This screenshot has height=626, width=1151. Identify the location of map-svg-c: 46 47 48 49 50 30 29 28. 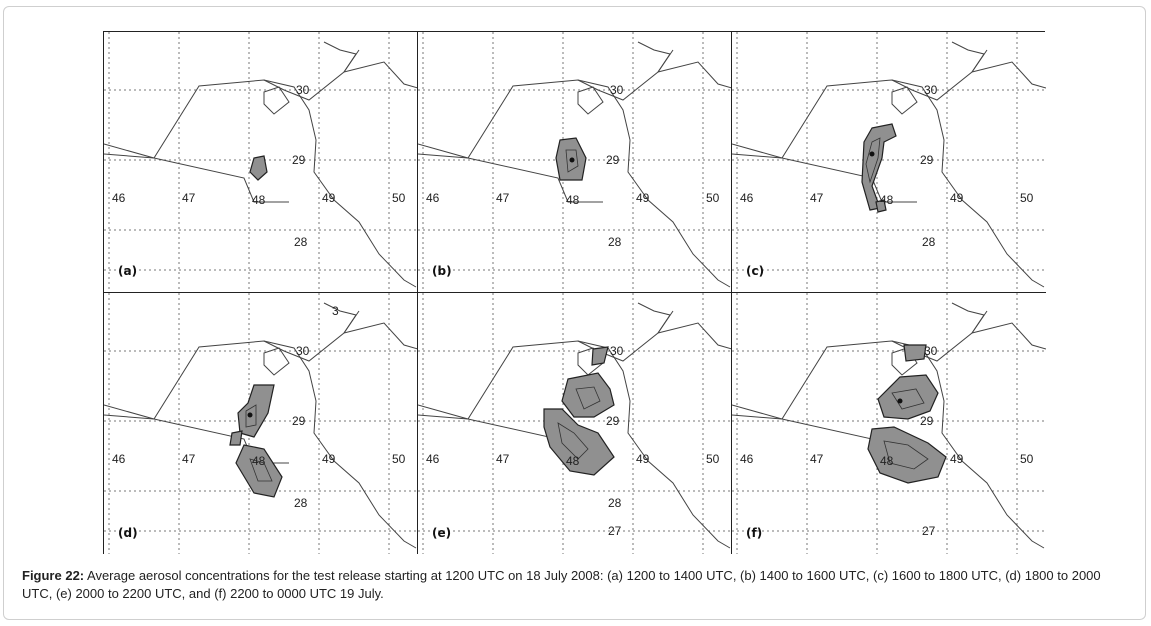
(889, 162).